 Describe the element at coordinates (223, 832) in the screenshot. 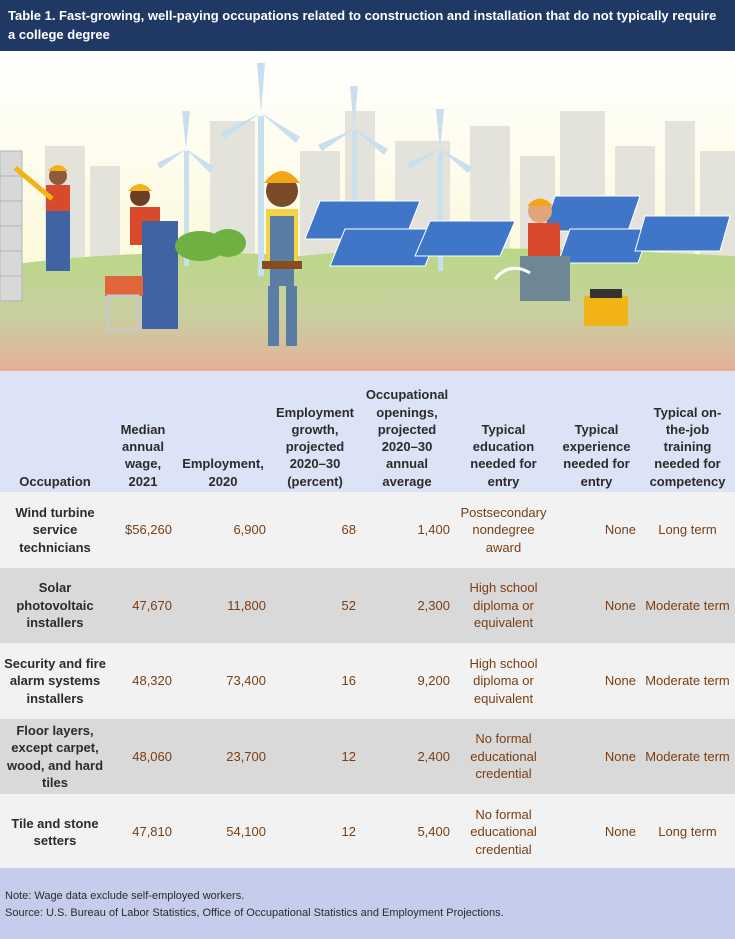

I see `employment-cell: 54,100` at that location.